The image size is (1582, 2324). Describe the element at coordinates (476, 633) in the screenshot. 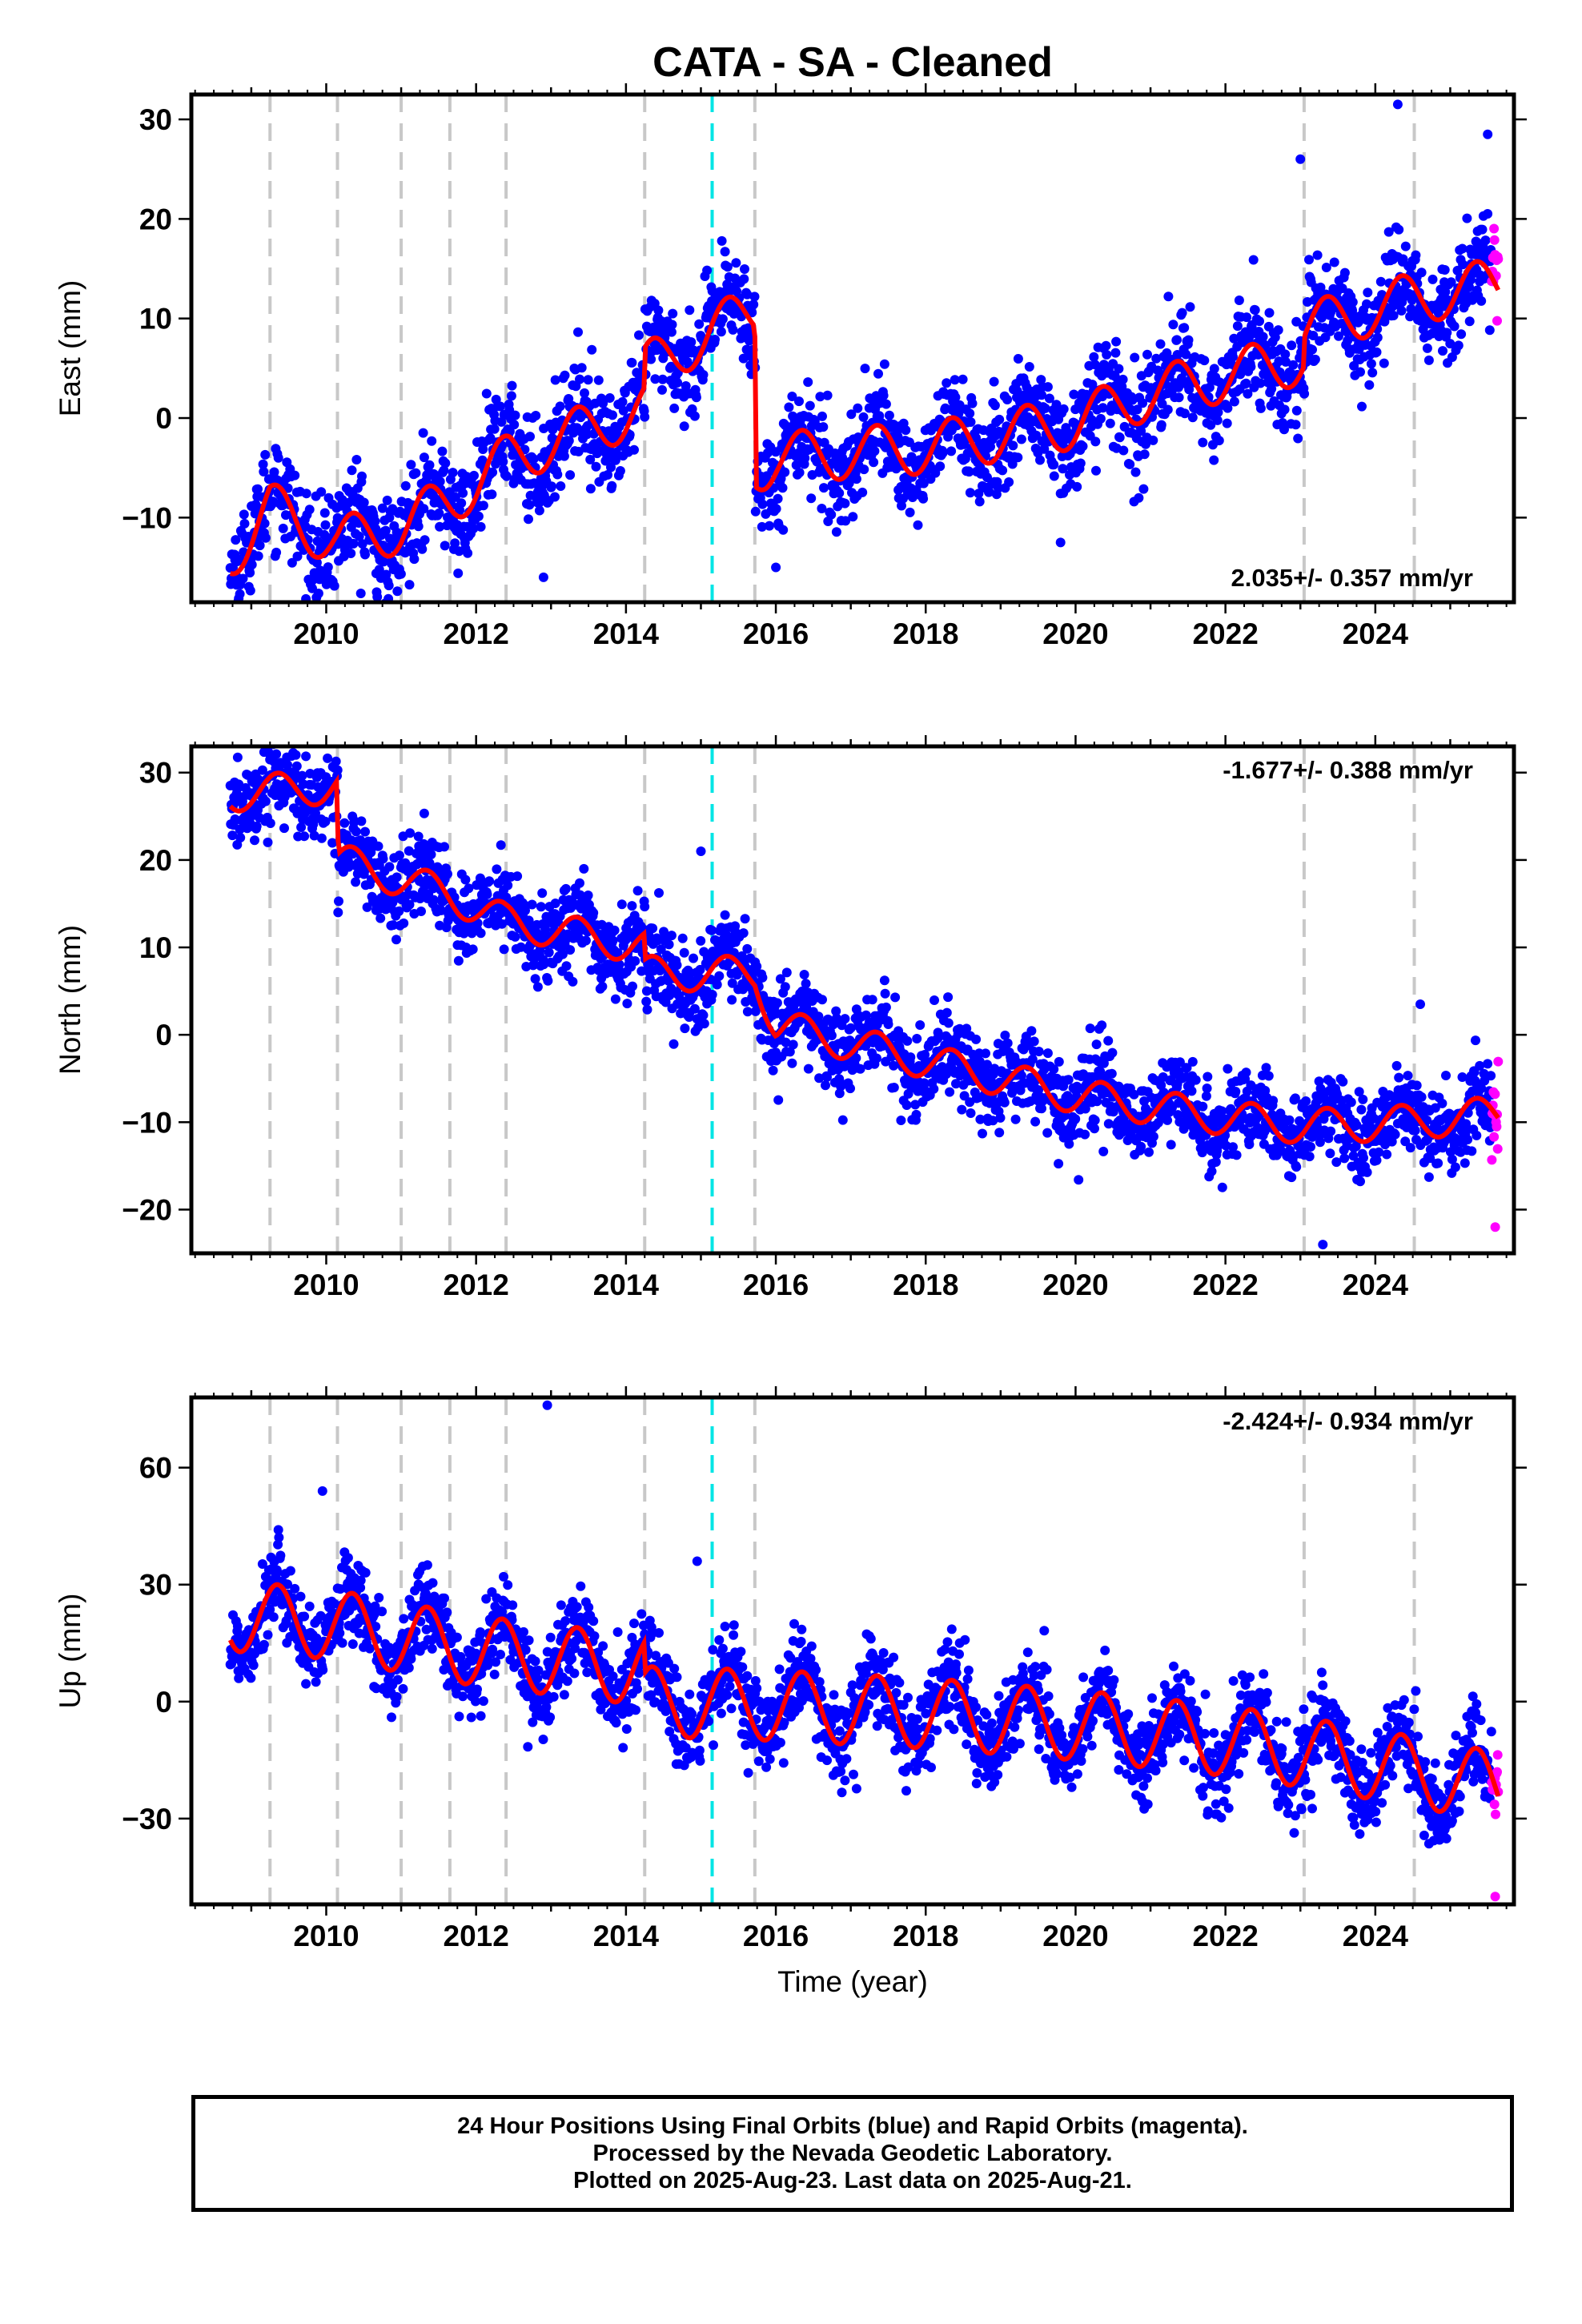

I see `x-tick-label: 2012` at that location.